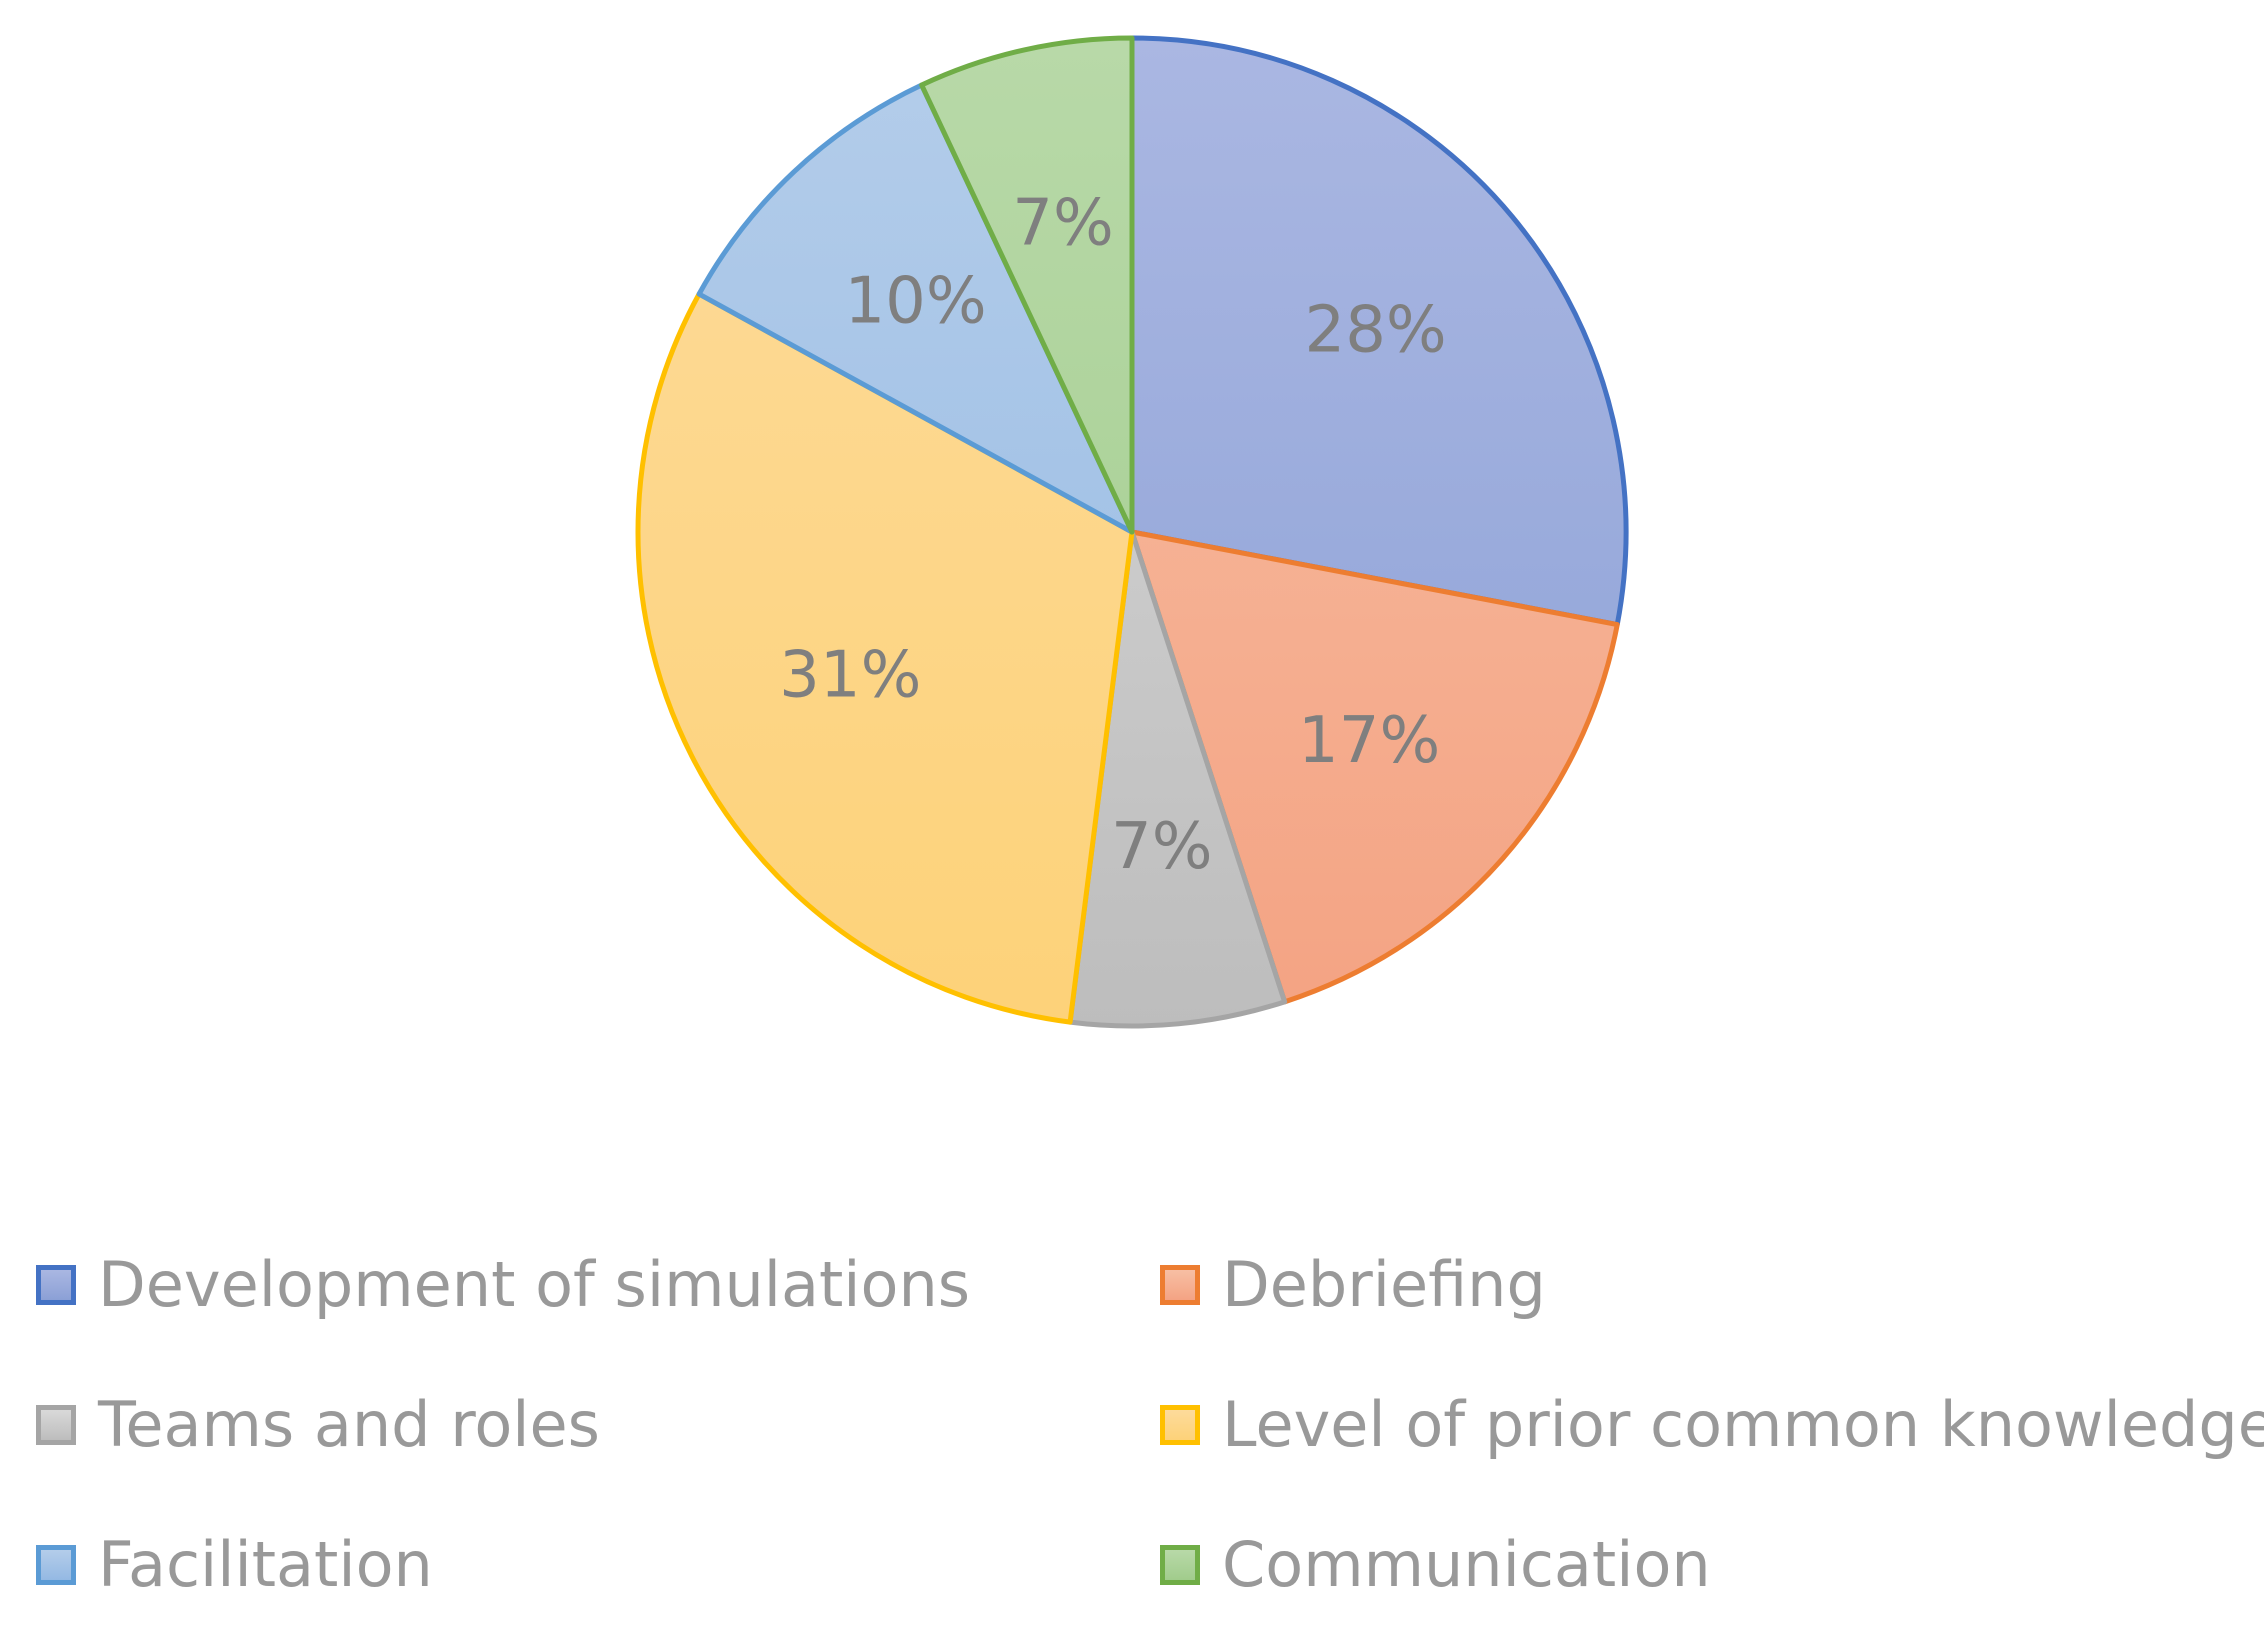 This screenshot has height=1635, width=2264. I want to click on legend-item-teams-and-roles: Teams and roles, so click(598, 1425).